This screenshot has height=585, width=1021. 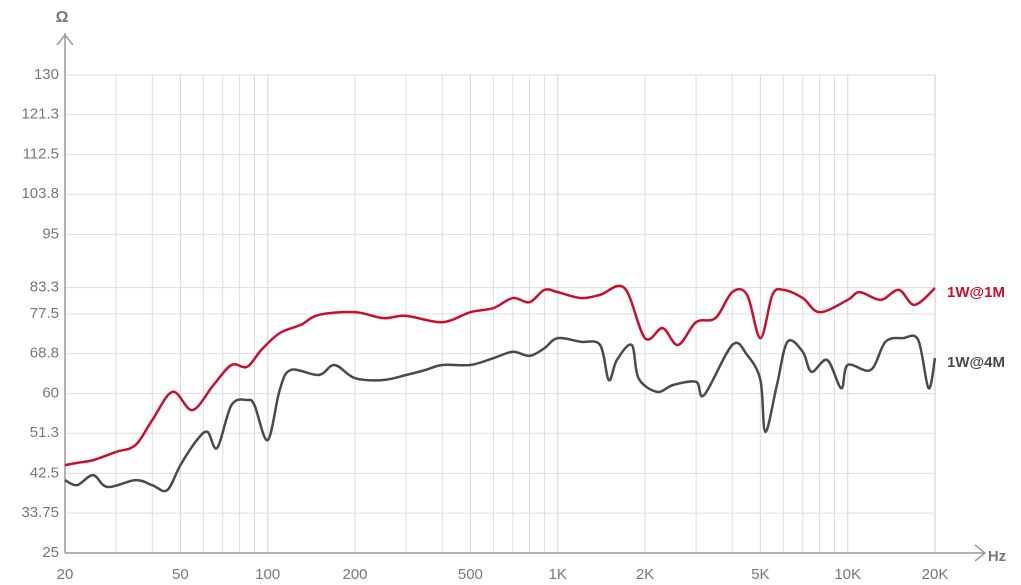 I want to click on x-tick-label: 10K, so click(x=847, y=574).